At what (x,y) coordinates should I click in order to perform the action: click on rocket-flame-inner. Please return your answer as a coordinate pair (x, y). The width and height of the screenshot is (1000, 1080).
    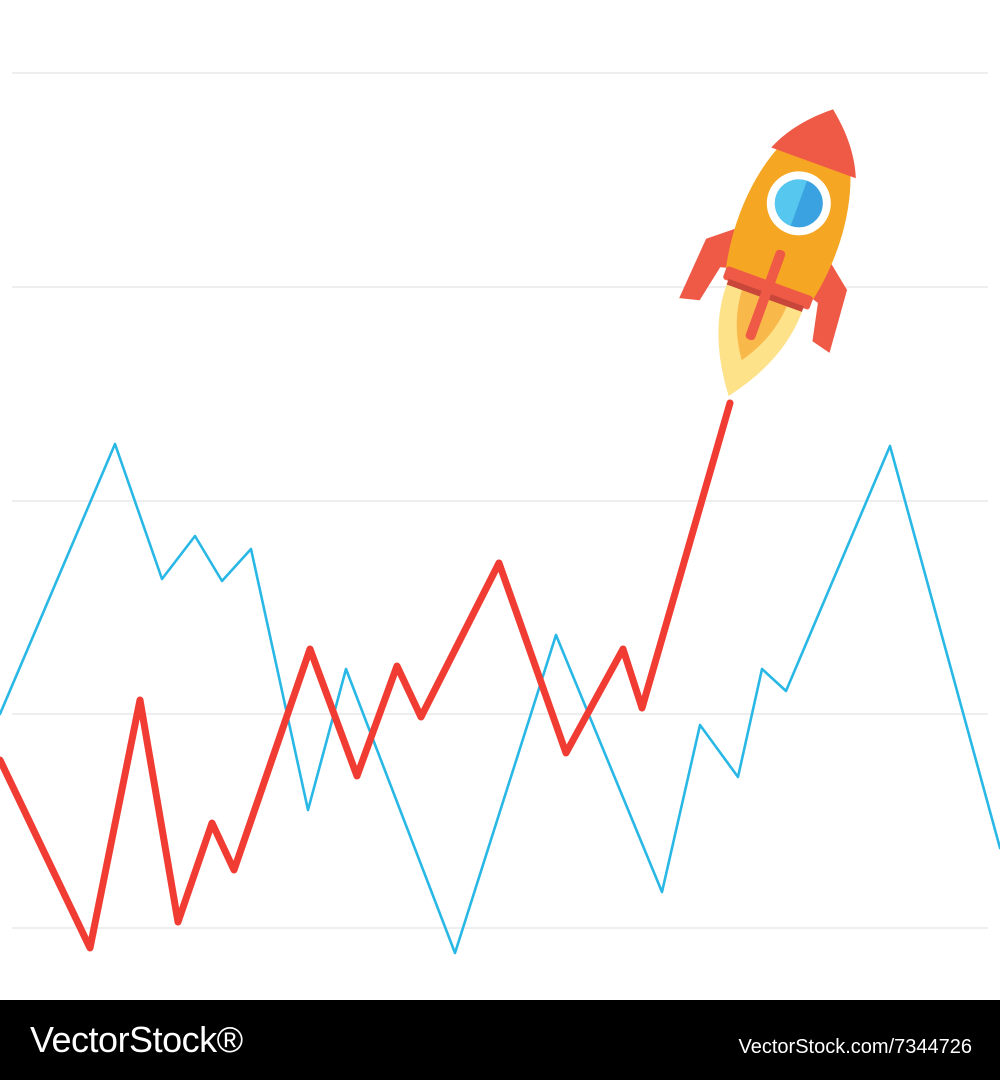
    Looking at the image, I should click on (762, 322).